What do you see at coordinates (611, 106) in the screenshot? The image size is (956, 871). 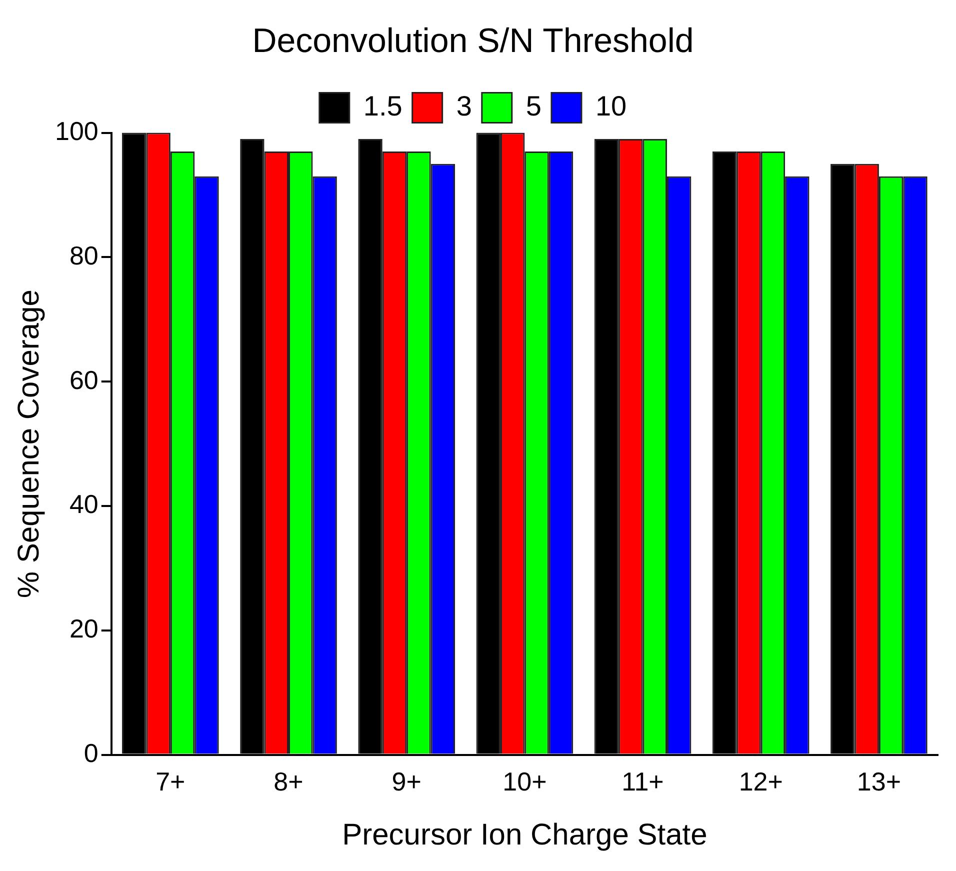 I see `legend-label: 10` at bounding box center [611, 106].